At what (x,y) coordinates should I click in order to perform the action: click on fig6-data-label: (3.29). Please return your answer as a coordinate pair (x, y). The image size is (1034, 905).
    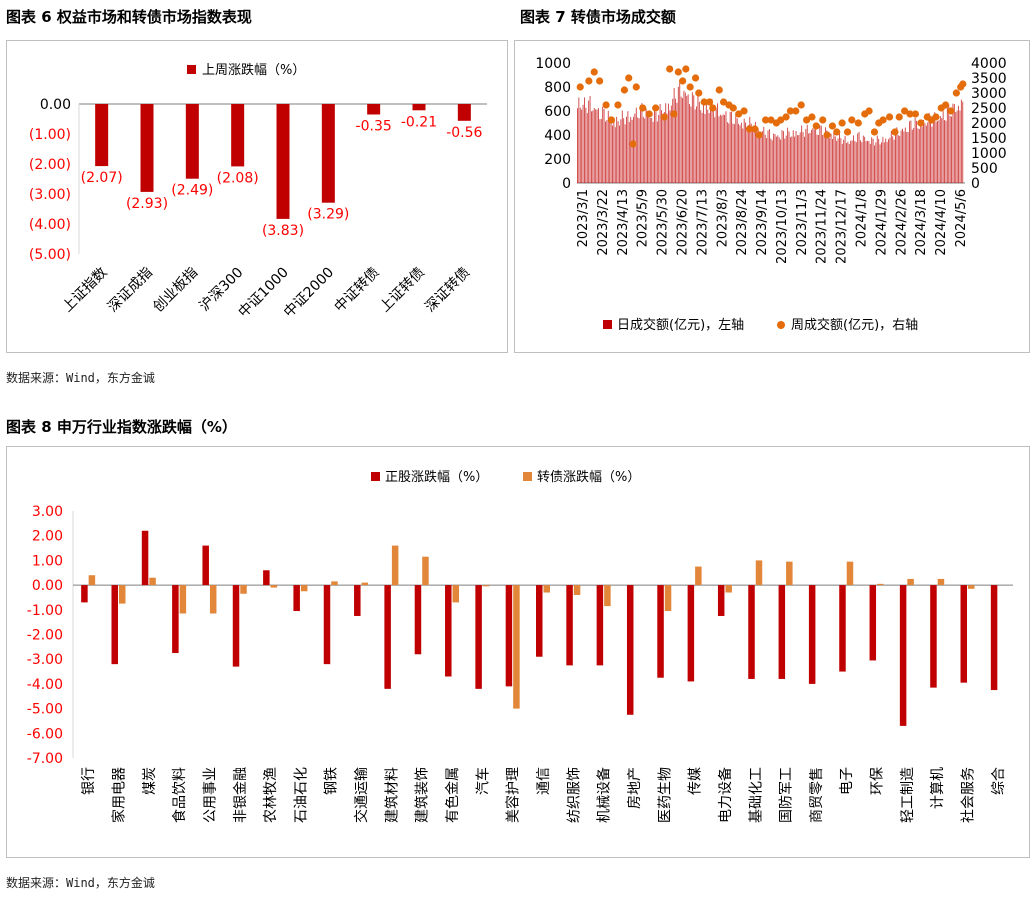
    Looking at the image, I should click on (328, 215).